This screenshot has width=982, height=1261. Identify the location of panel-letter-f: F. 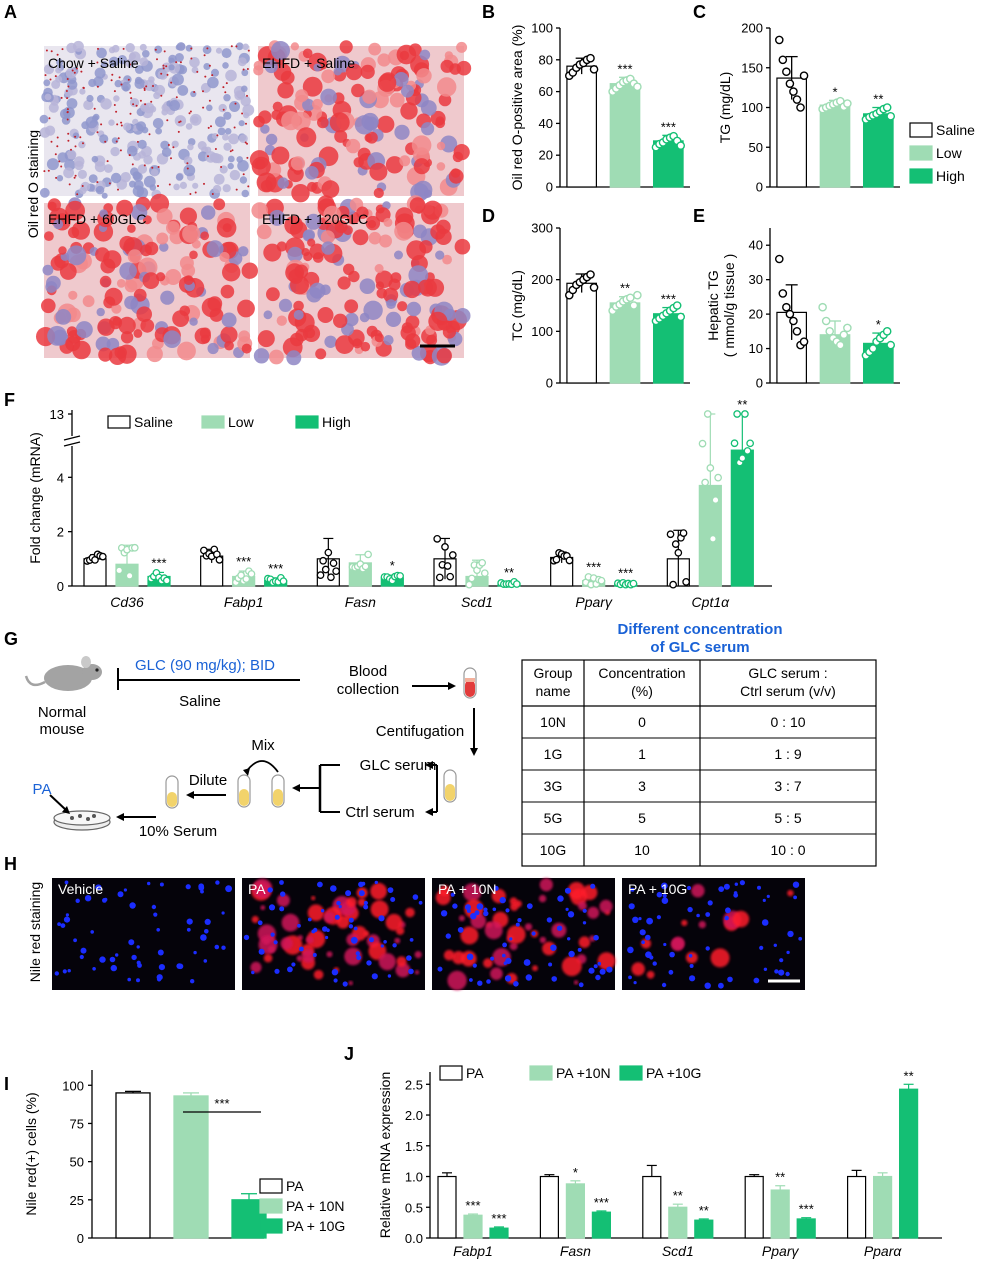
(9, 400).